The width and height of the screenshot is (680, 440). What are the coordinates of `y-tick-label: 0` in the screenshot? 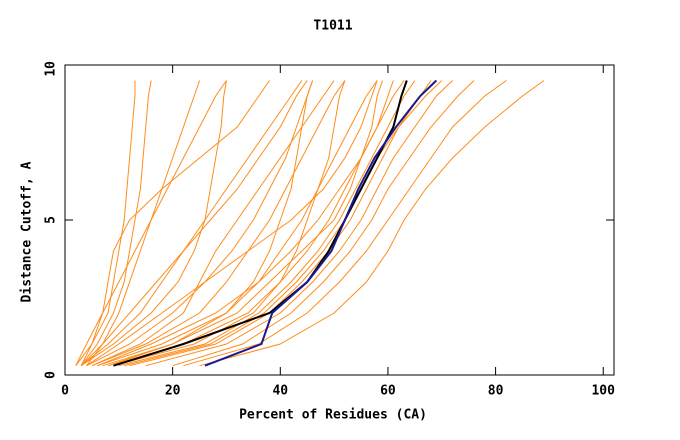 It's located at (51, 375).